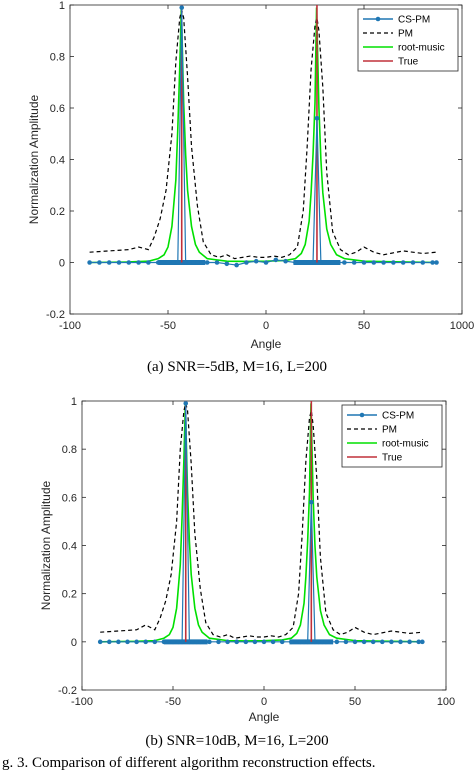 This screenshot has width=474, height=771. Describe the element at coordinates (462, 326) in the screenshot. I see `x-tick-label: 1000` at that location.